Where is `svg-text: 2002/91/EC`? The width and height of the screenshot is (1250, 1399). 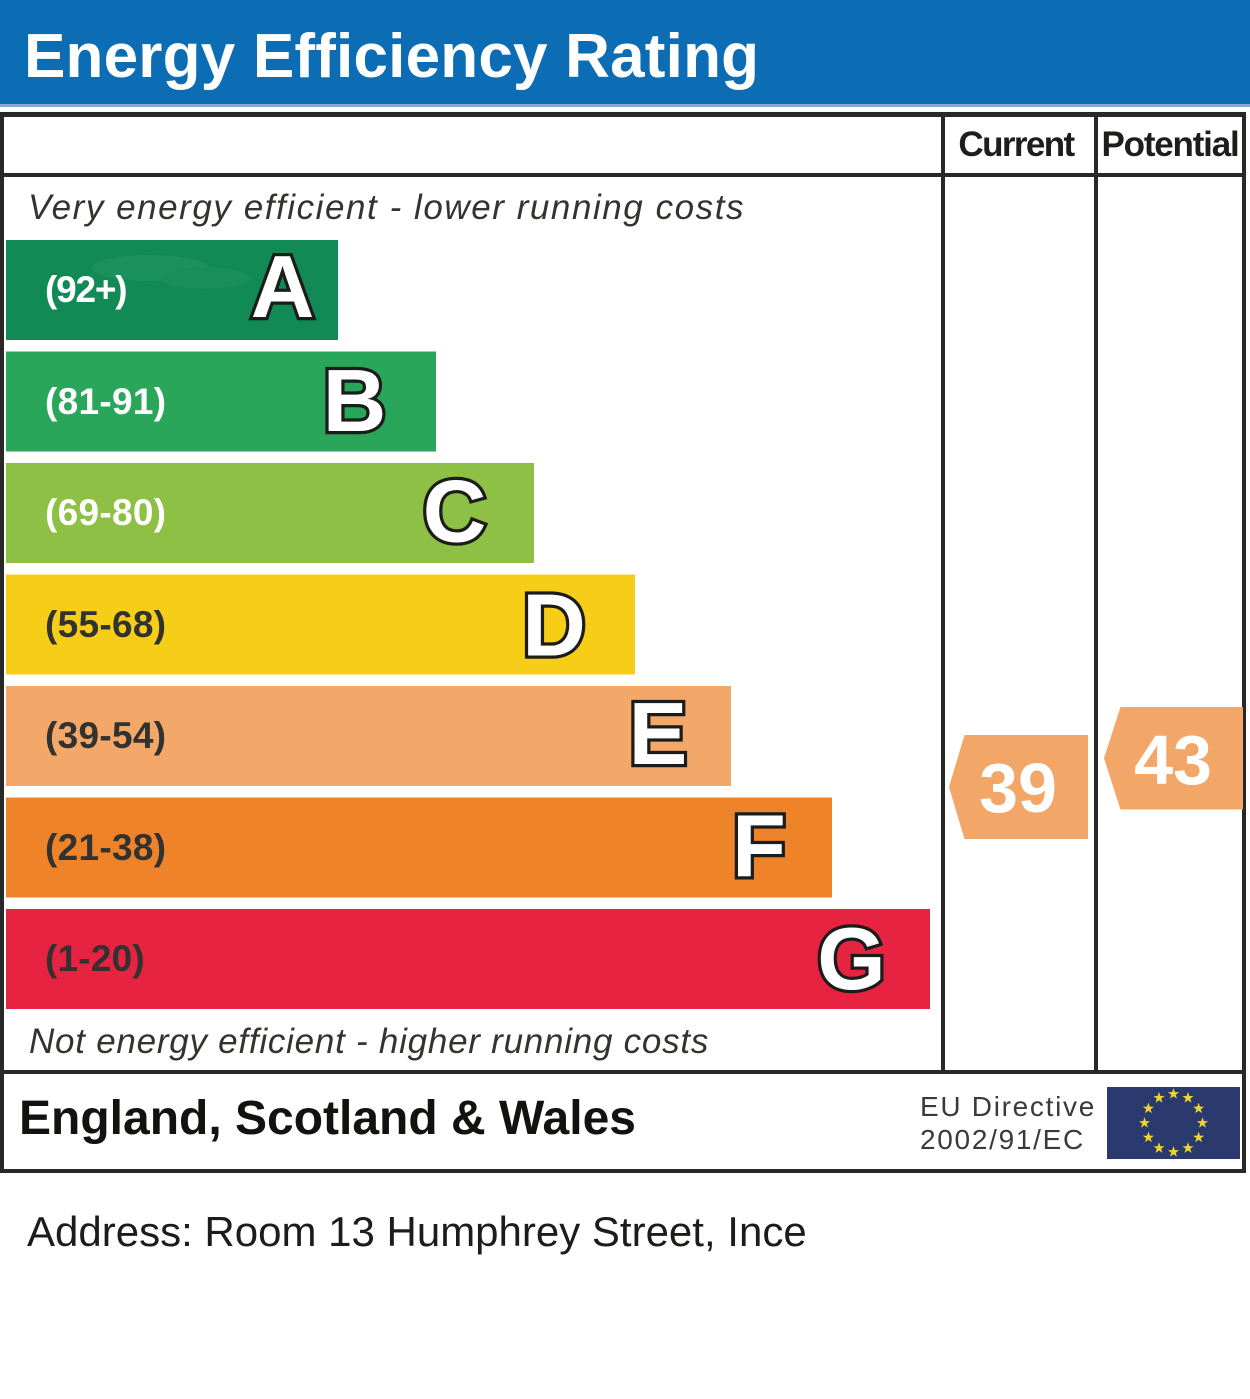
svg-text: 2002/91/EC is located at coordinates (1002, 1139).